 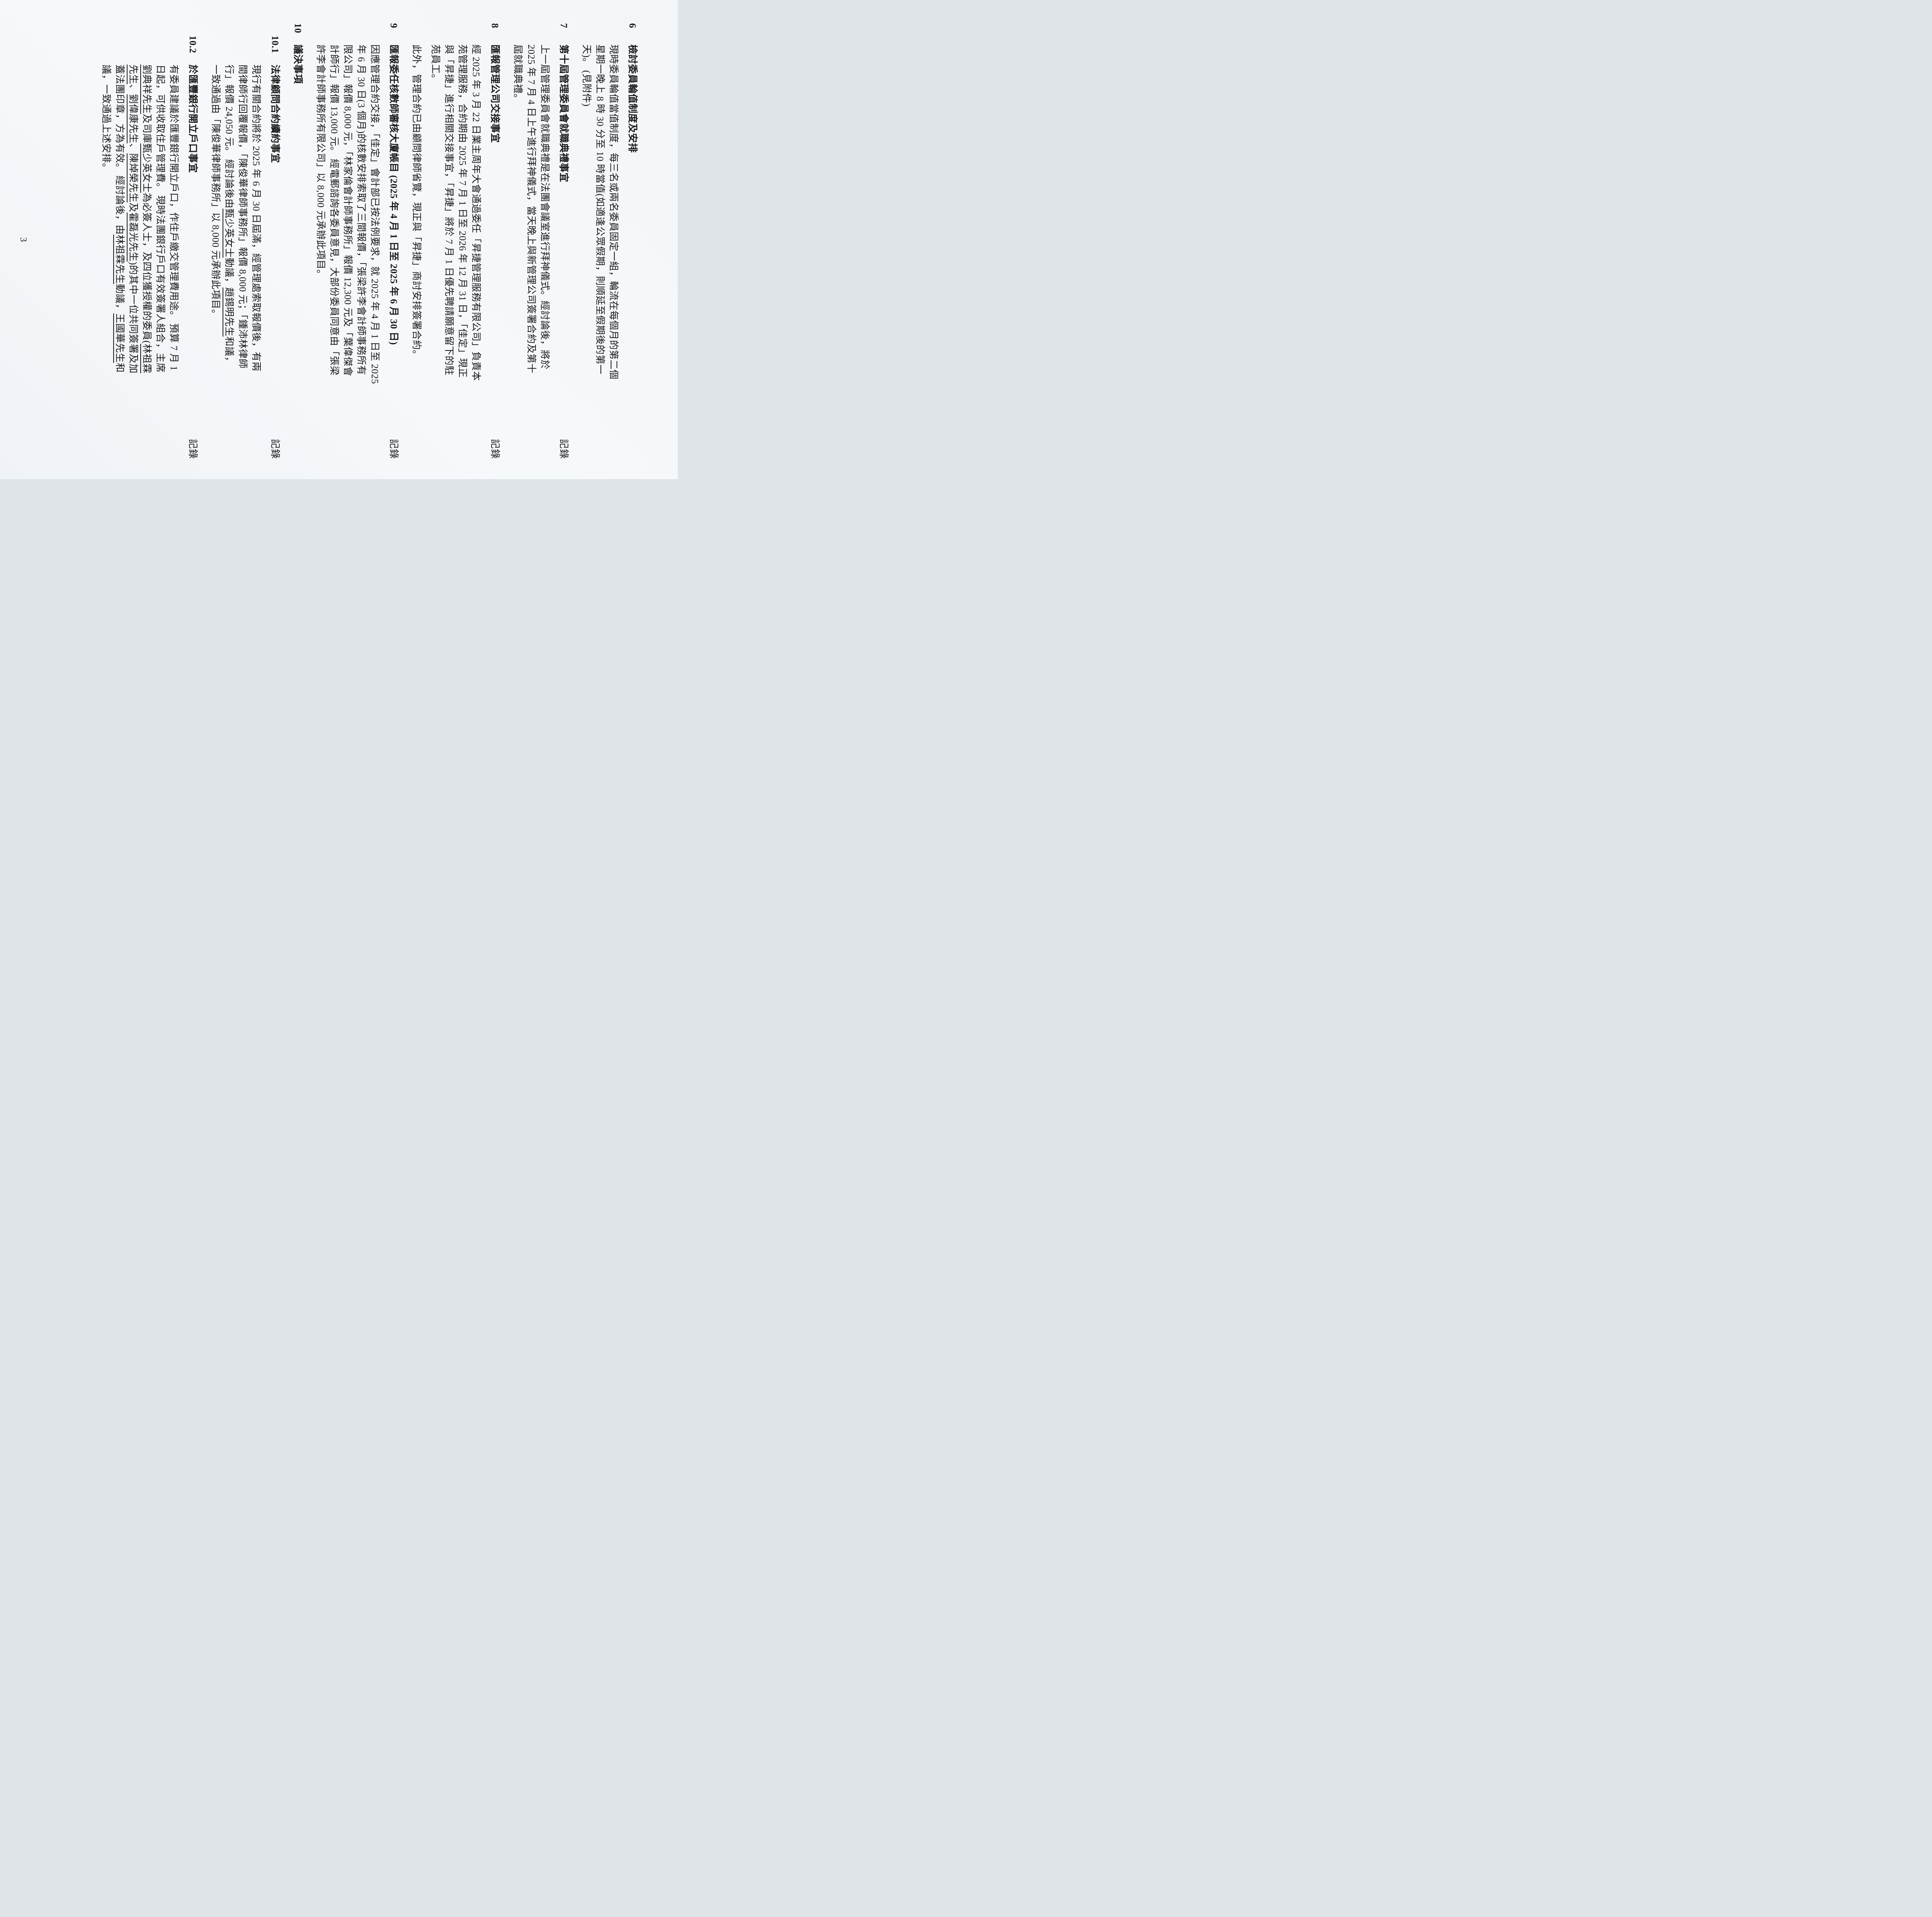 What do you see at coordinates (586, 251) in the screenshot?
I see `paragraph-line: 天)。 (見附件)` at bounding box center [586, 251].